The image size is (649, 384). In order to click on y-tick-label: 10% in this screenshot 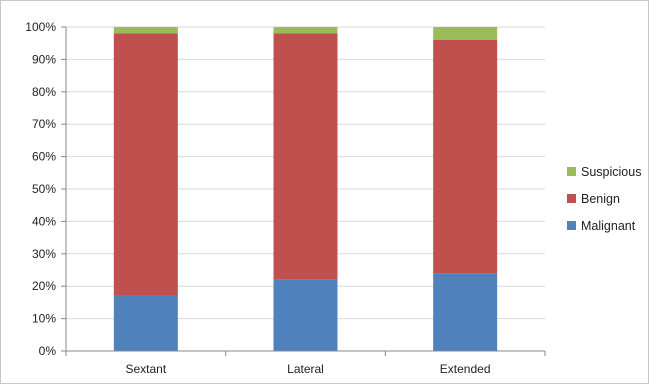, I will do `click(44, 319)`.